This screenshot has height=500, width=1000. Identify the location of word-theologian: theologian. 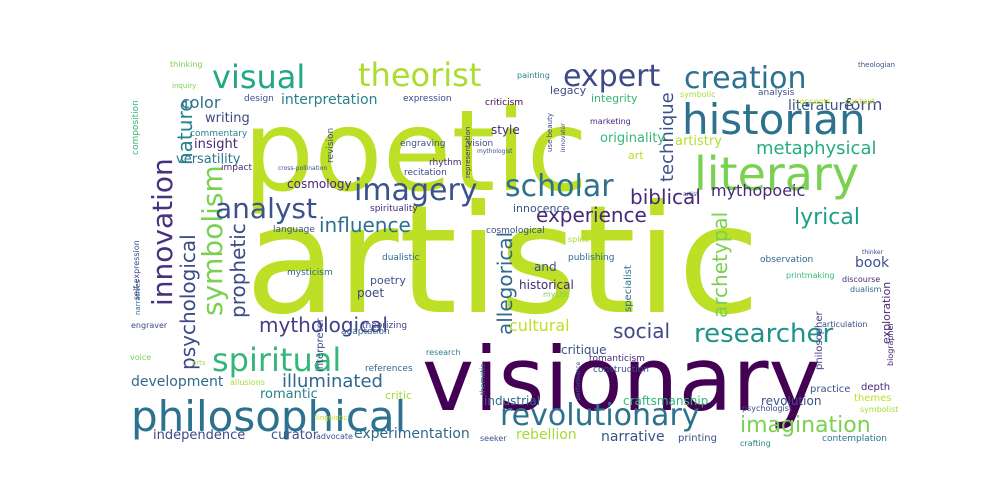
(876, 65).